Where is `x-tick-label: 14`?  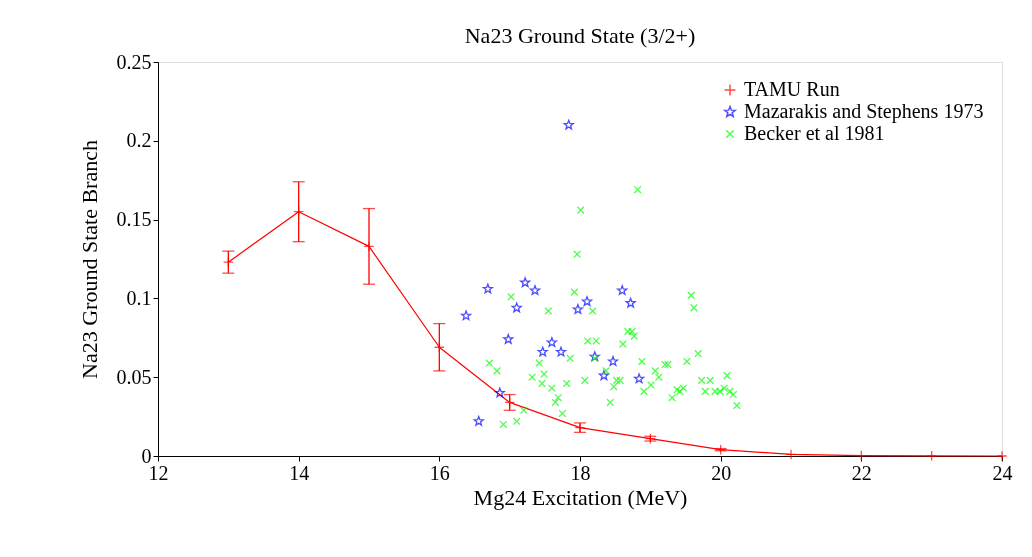
x-tick-label: 14 is located at coordinates (299, 472).